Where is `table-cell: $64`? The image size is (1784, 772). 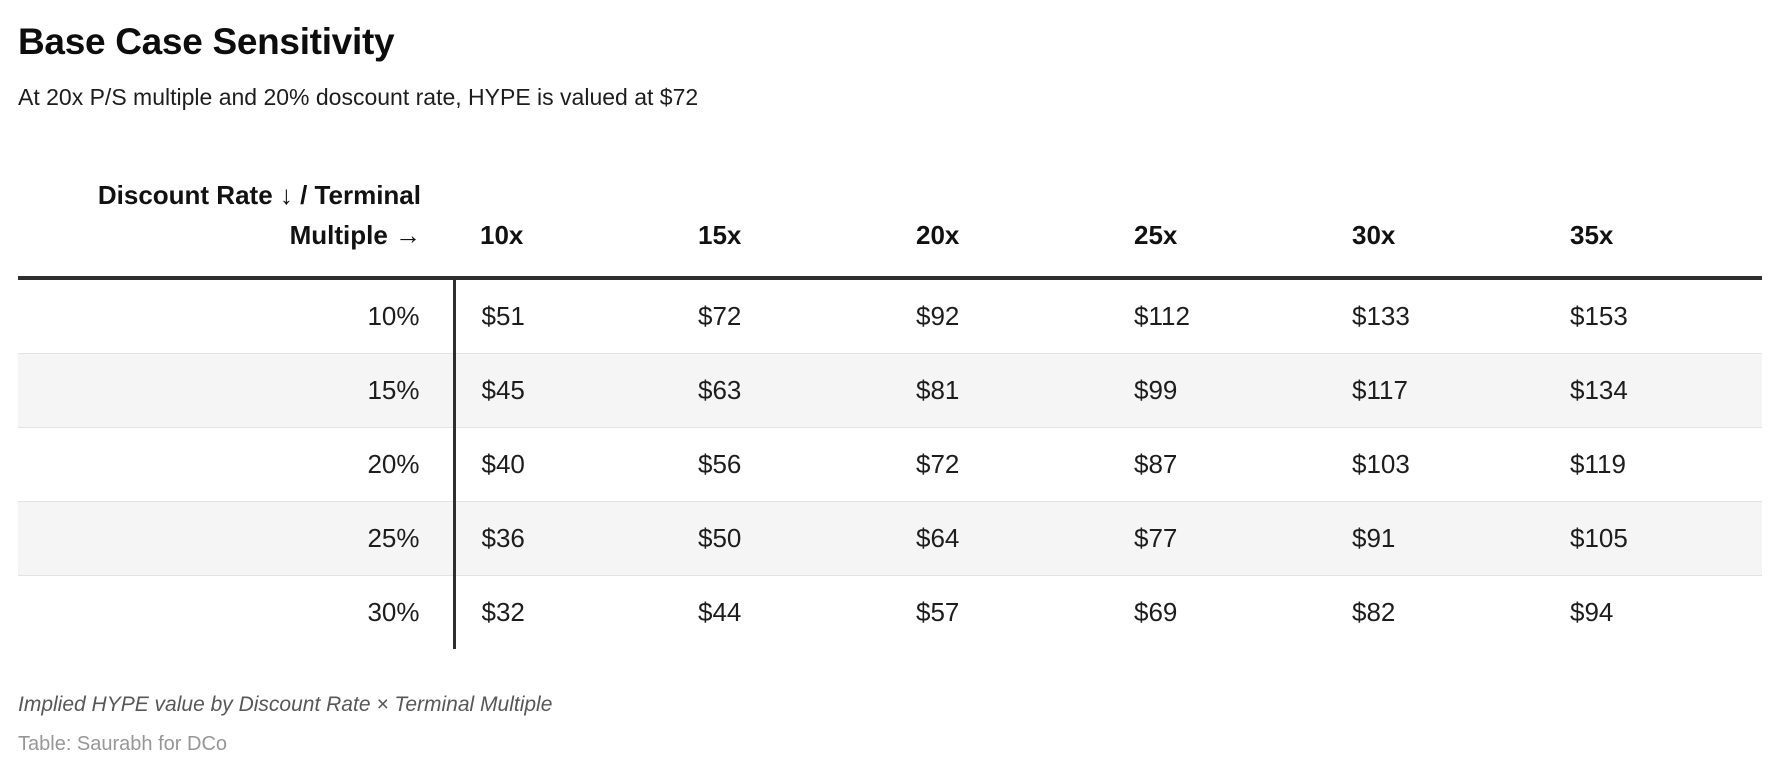
table-cell: $64 is located at coordinates (938, 538).